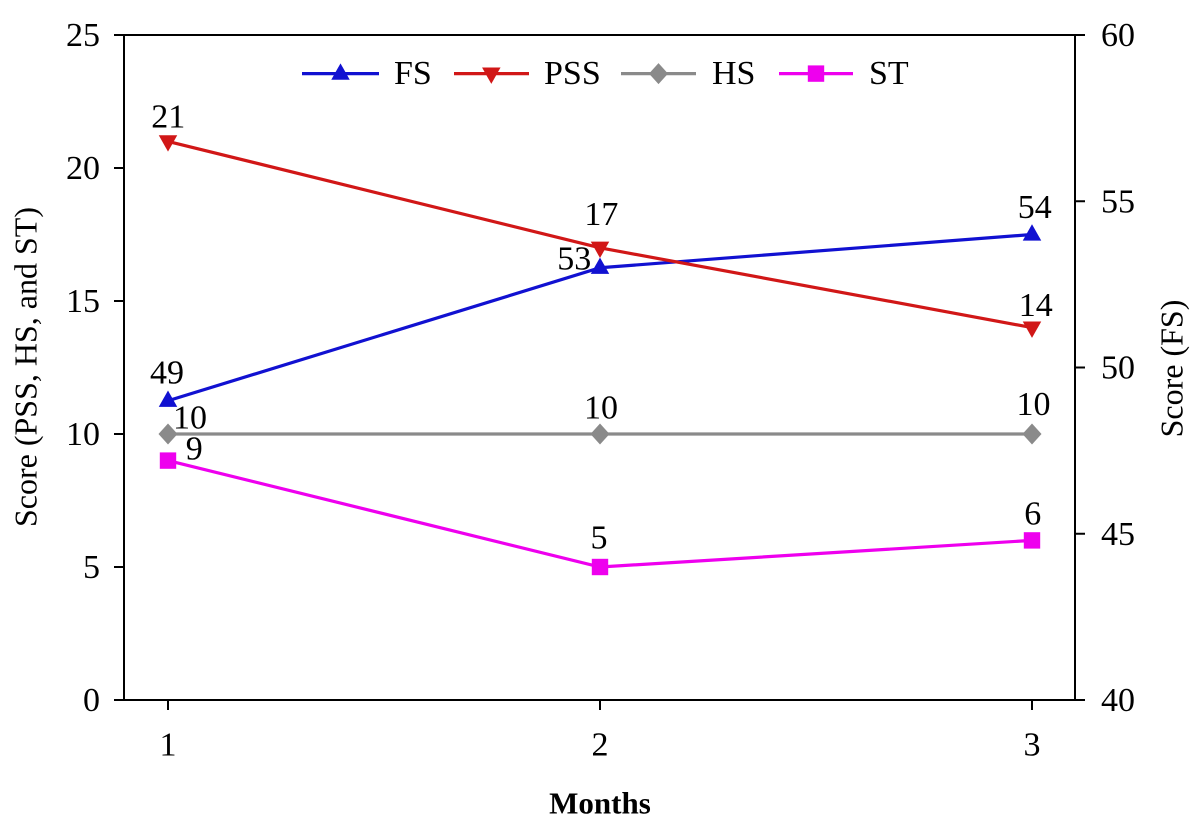  Describe the element at coordinates (83, 301) in the screenshot. I see `svg-text: 15` at that location.